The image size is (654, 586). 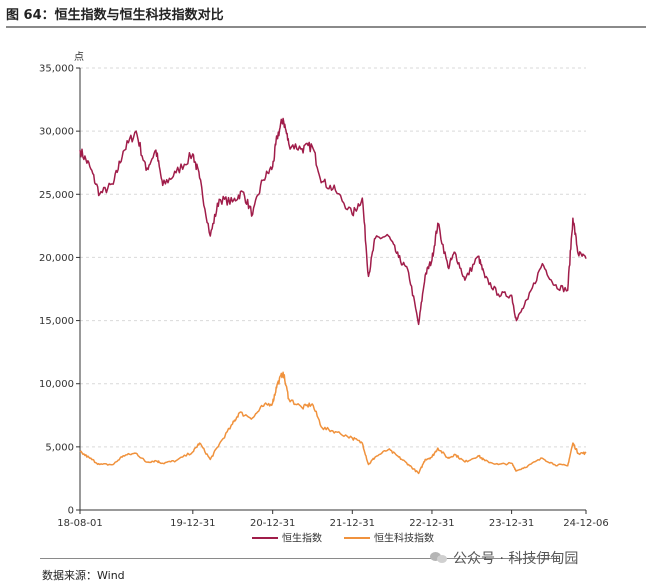 I want to click on watermark-text: 公众号 · 科技伊甸园, so click(x=516, y=559).